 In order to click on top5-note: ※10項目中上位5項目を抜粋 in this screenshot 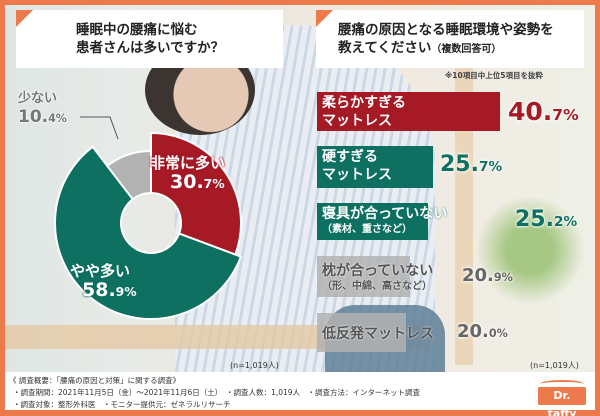, I will do `click(494, 75)`.